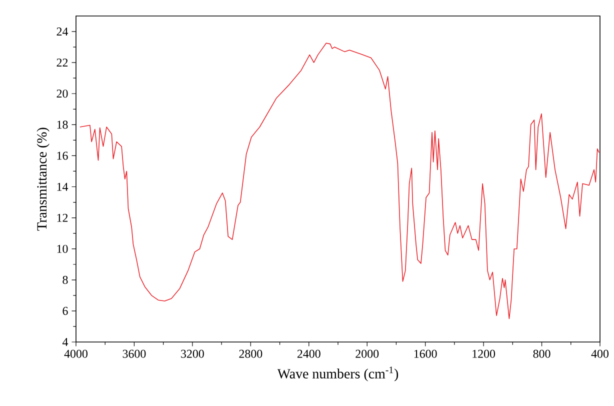  What do you see at coordinates (600, 354) in the screenshot?
I see `x-tick-label: 400` at bounding box center [600, 354].